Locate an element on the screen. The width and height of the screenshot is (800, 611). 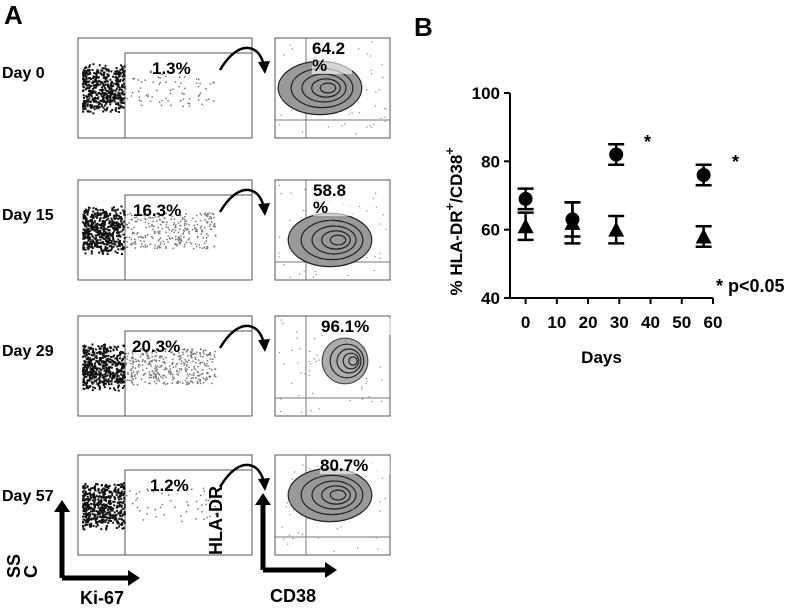
y-axis-label: % HLA-DR+/CD38+ is located at coordinates (454, 221).